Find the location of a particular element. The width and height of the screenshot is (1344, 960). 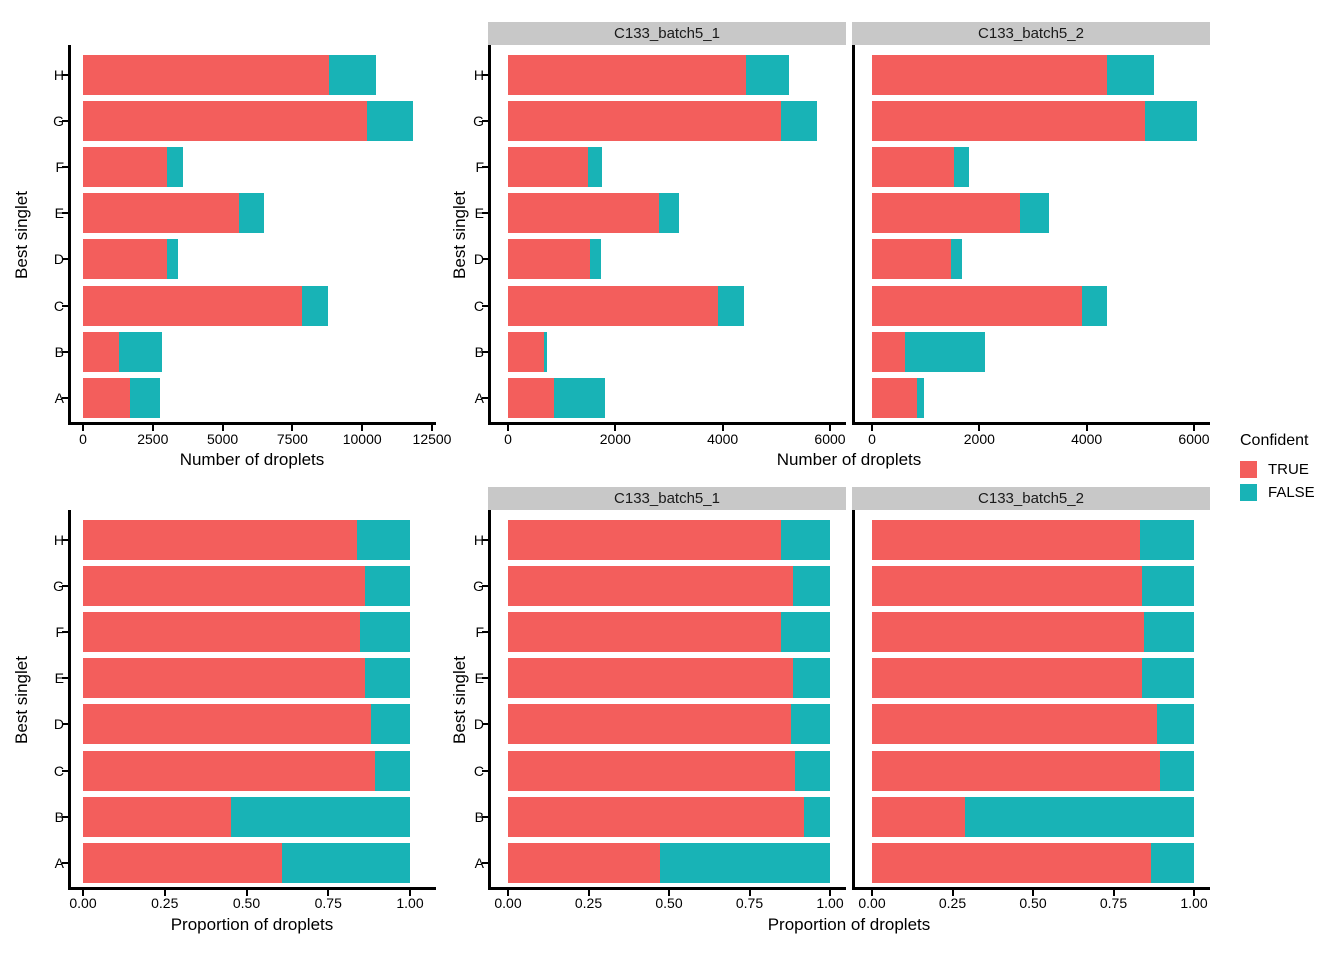

legend-label-true: TRUE is located at coordinates (1288, 469).